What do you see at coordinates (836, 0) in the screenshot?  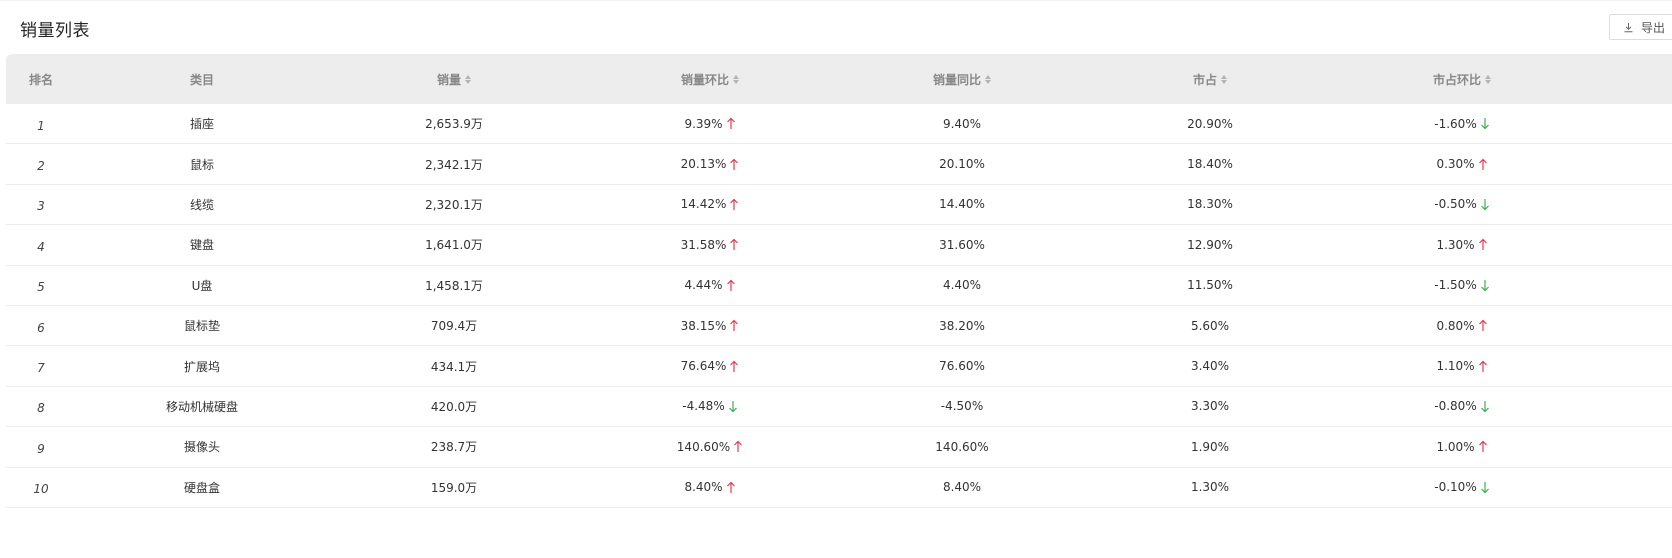 I see `top-divider` at bounding box center [836, 0].